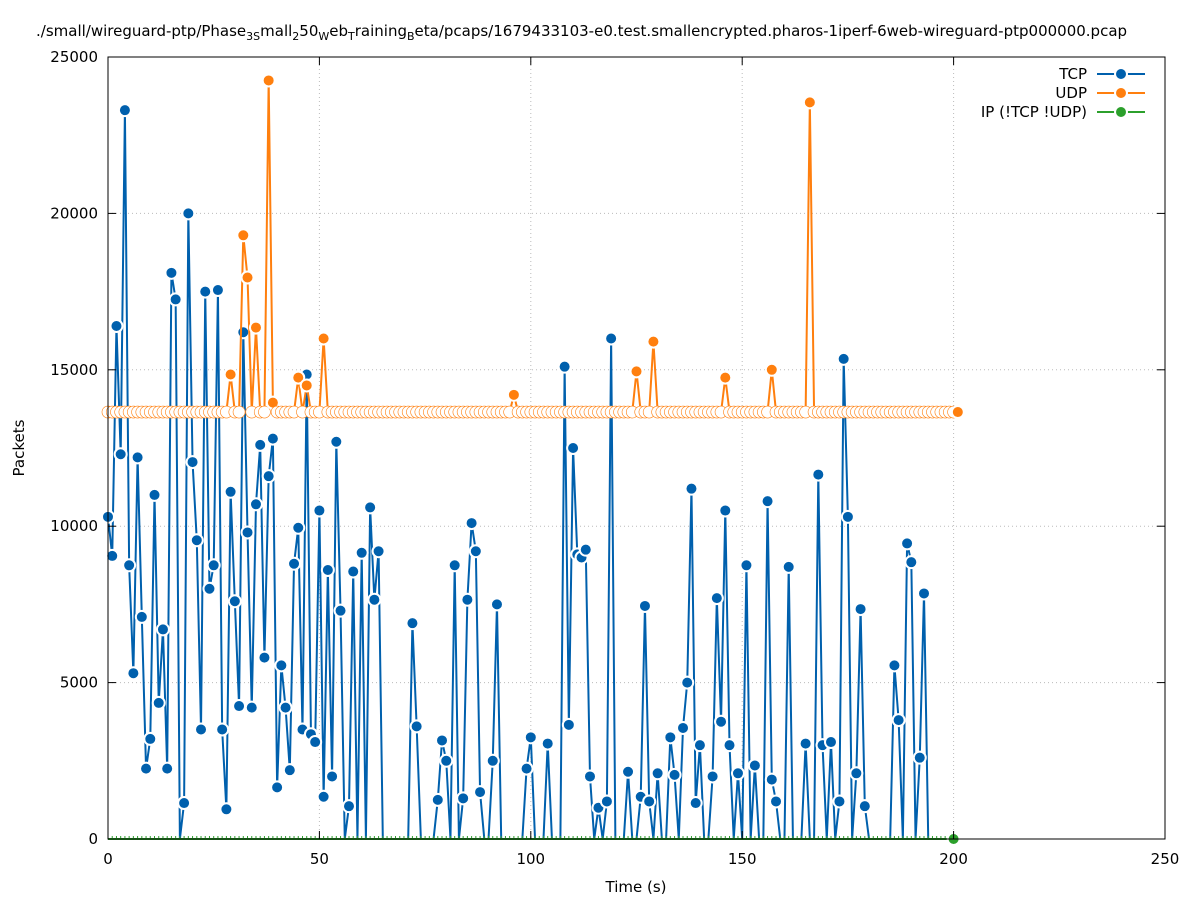 The height and width of the screenshot is (904, 1197). I want to click on x-tick-label: 250, so click(1165, 859).